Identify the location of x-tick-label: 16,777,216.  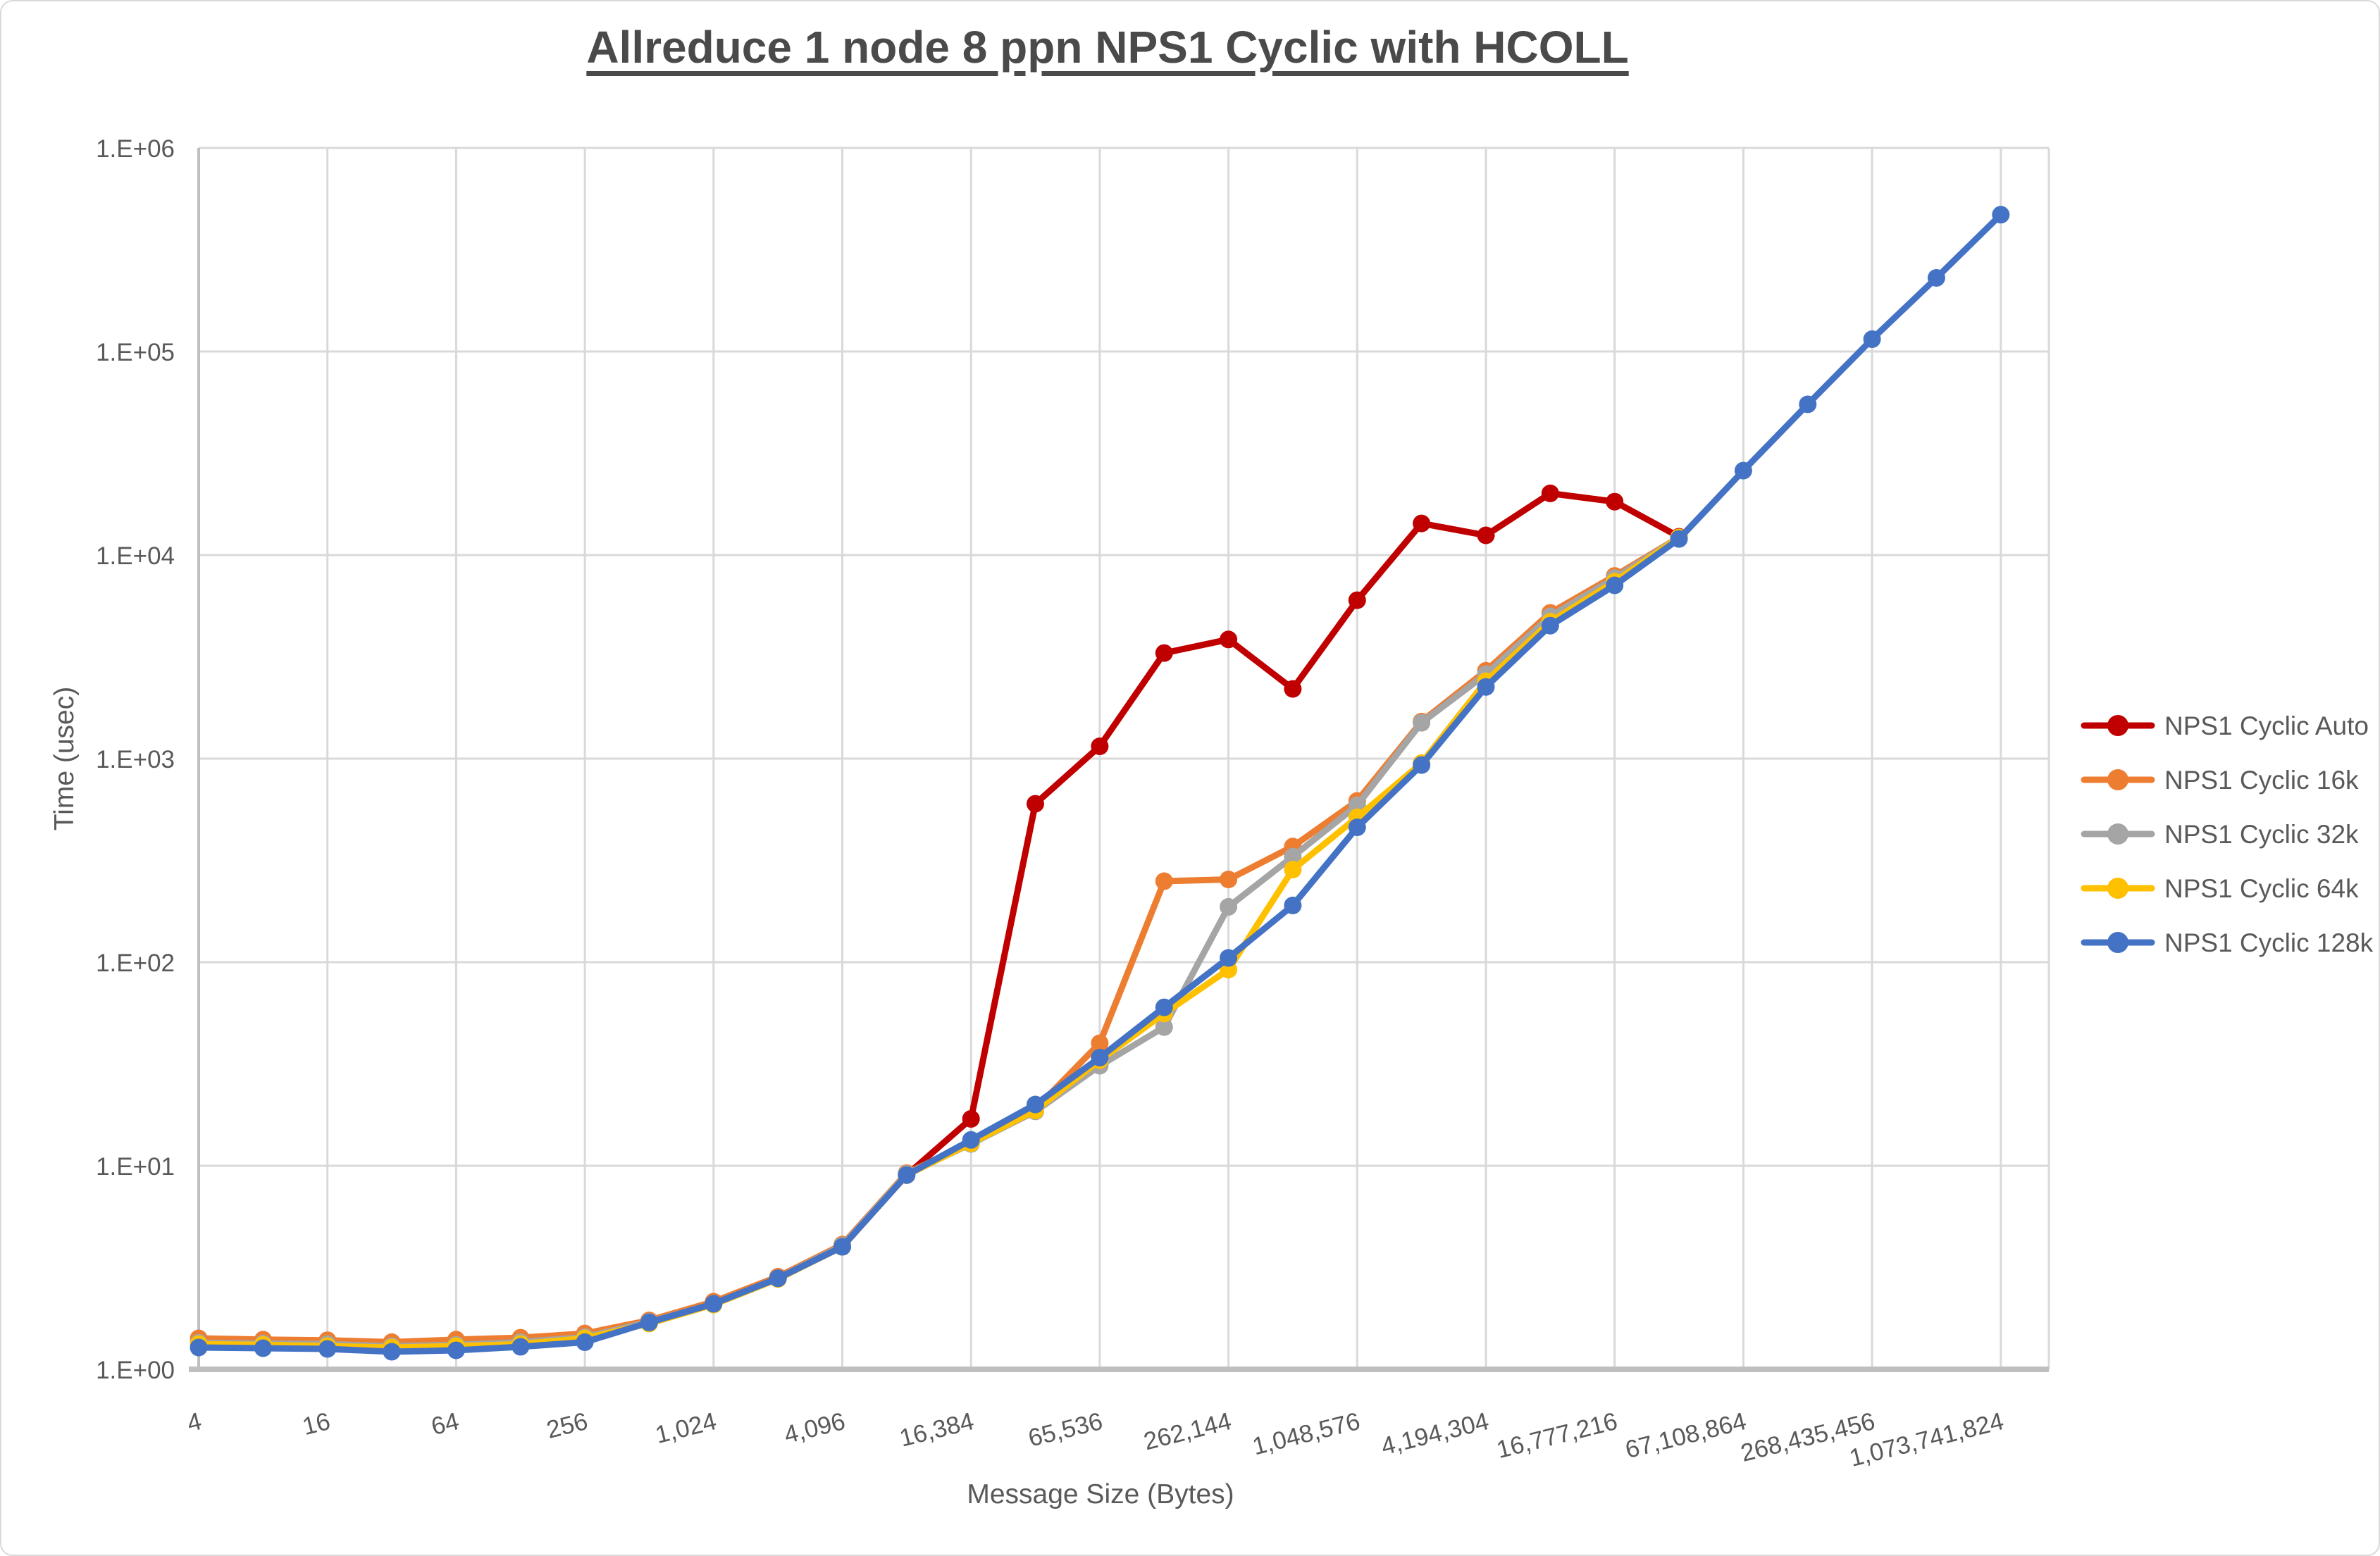
(1557, 1435).